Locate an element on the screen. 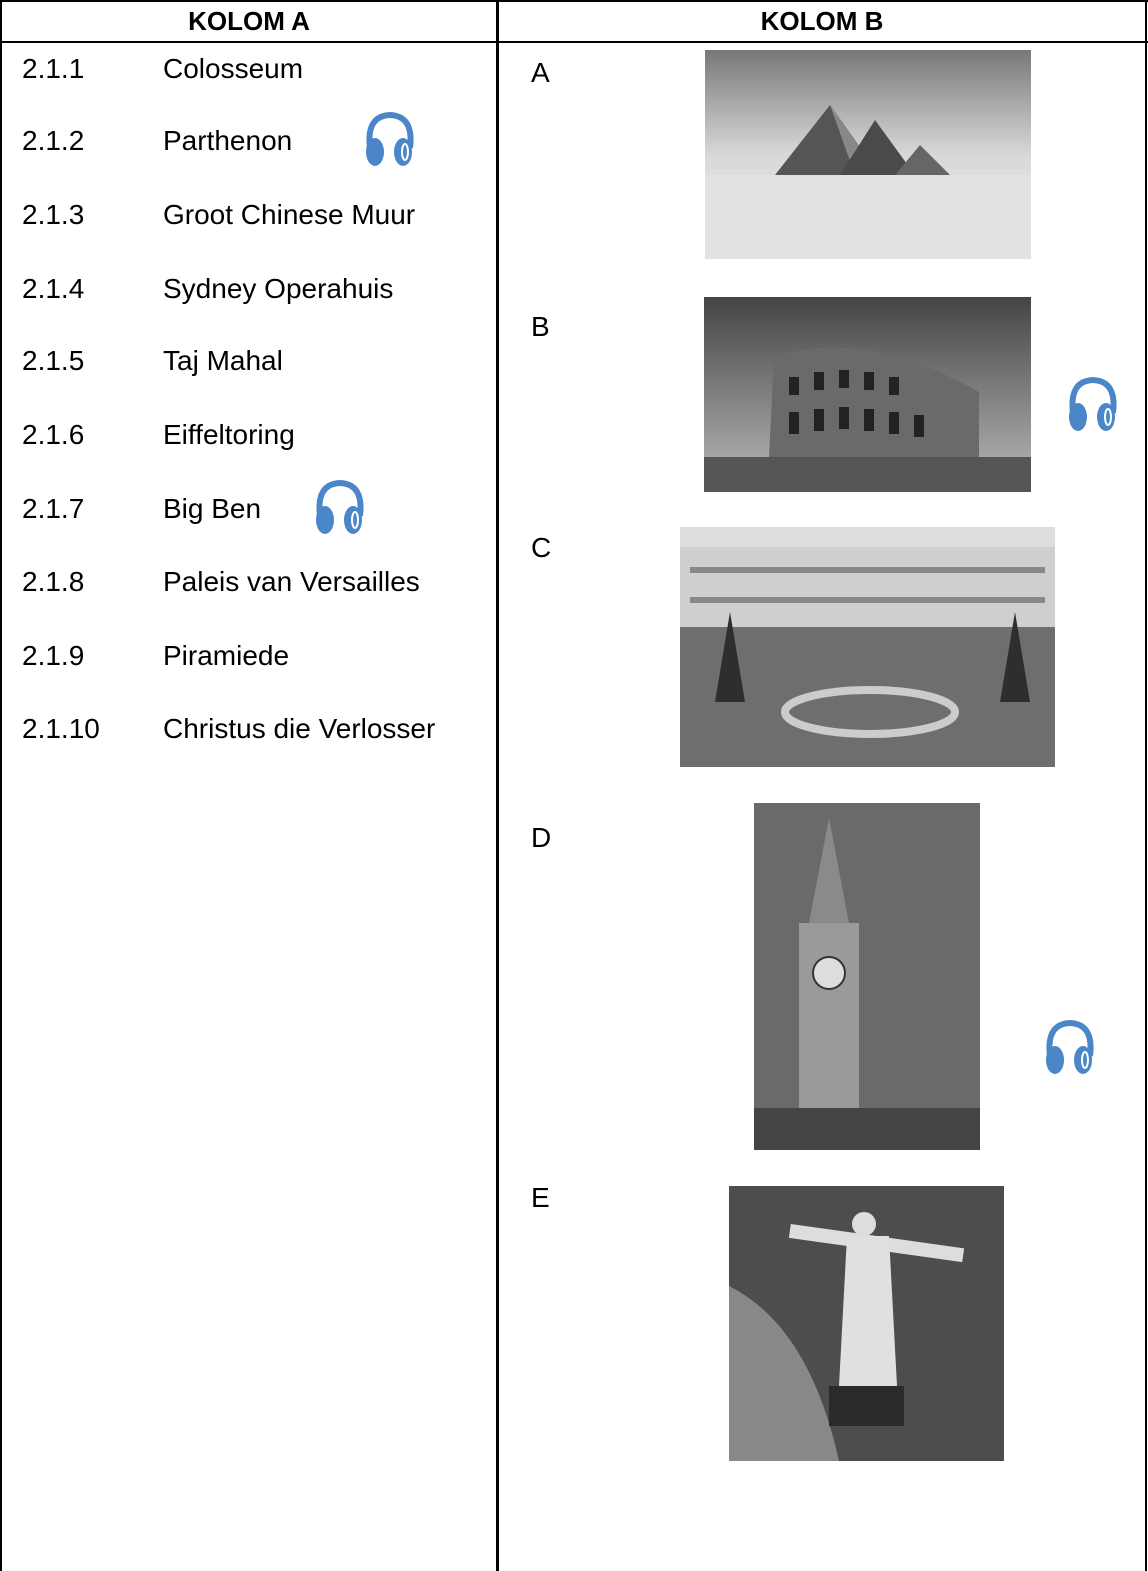  christ-redeemer-image is located at coordinates (866, 1323).